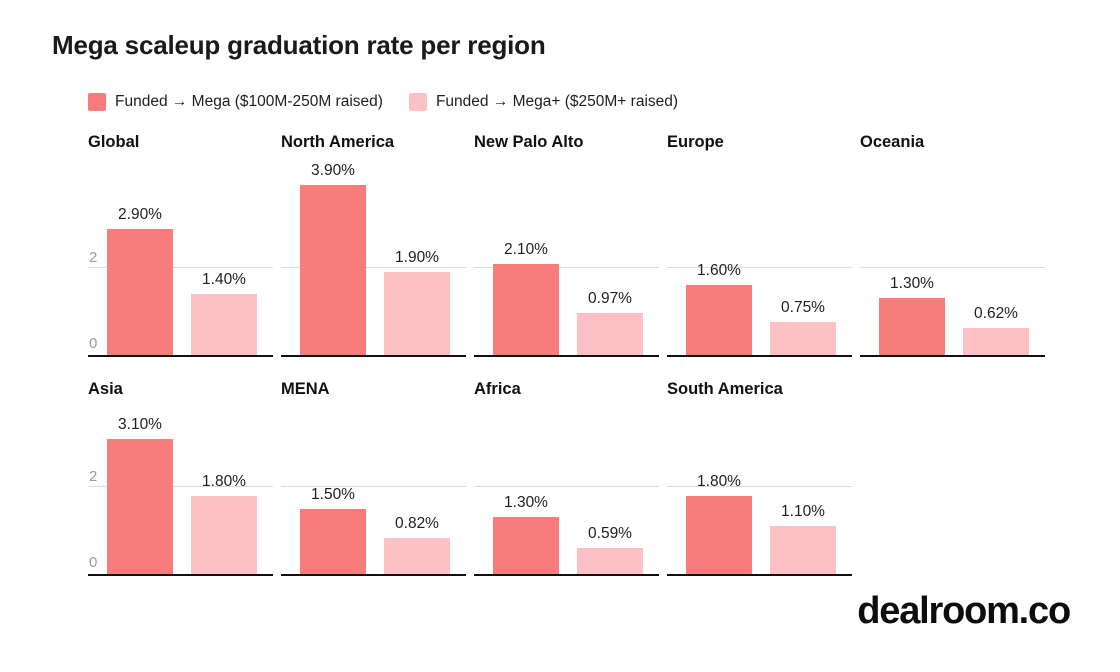  I want to click on plot-area: 2 0 3.10% 1.80%, so click(180, 490).